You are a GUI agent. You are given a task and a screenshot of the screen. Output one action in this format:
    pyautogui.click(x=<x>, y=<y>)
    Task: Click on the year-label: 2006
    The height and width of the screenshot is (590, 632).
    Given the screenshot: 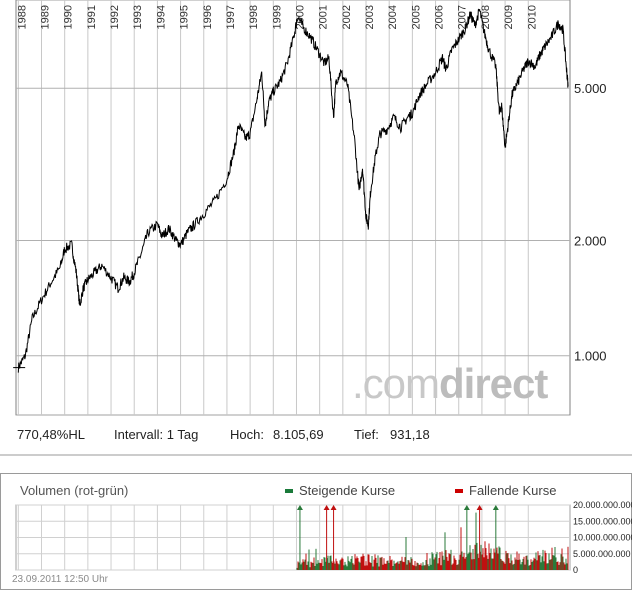 What is the action you would take?
    pyautogui.click(x=440, y=17)
    